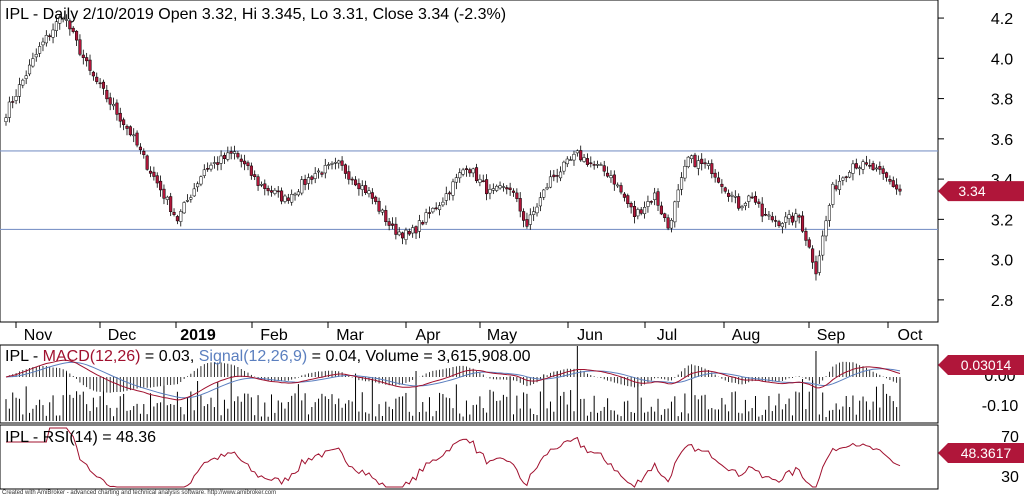 This screenshot has height=496, width=1024. Describe the element at coordinates (198, 335) in the screenshot. I see `x-tick-label: 2019` at that location.